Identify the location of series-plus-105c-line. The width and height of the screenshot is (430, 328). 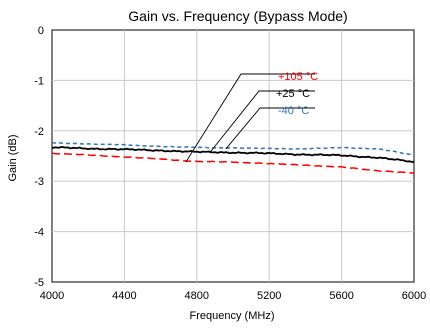
(233, 163).